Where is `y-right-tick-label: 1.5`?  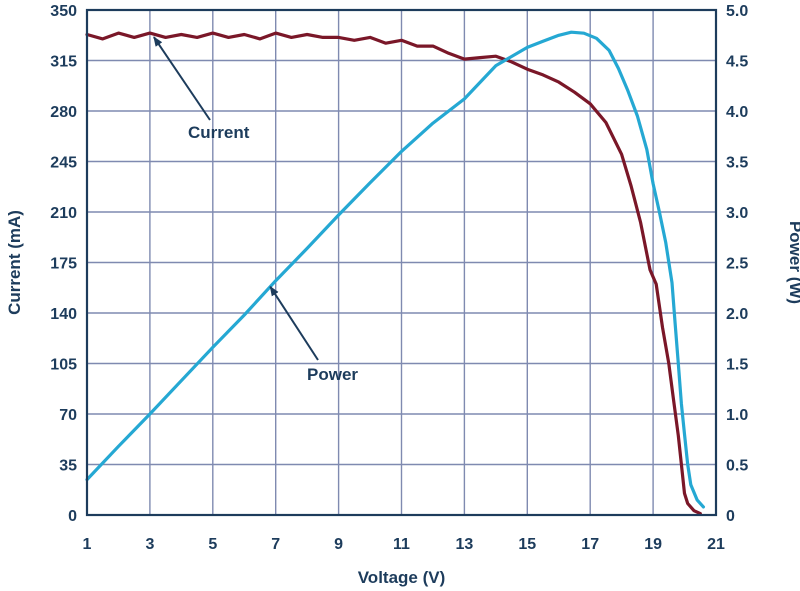
y-right-tick-label: 1.5 is located at coordinates (737, 365).